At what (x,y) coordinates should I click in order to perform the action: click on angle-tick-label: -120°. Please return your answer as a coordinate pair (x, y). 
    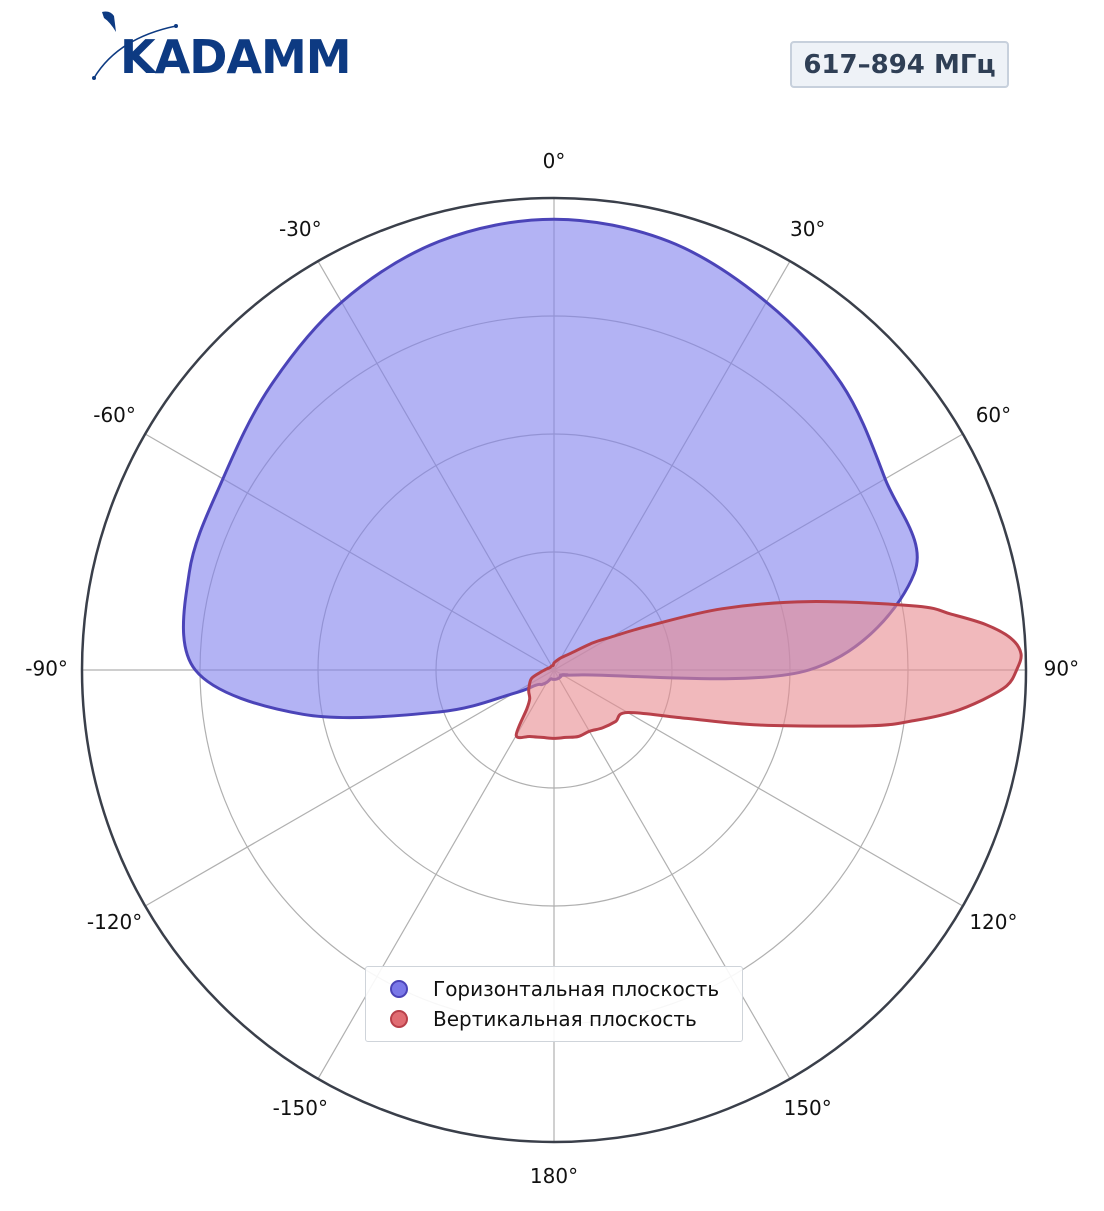
    Looking at the image, I should click on (114, 922).